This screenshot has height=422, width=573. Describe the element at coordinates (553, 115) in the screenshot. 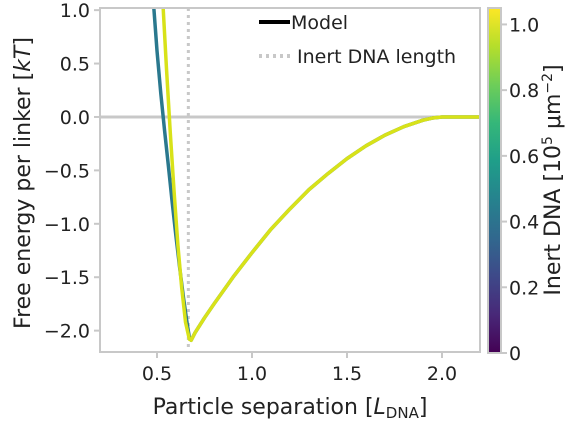

I see `colorbar-label-mid: μm` at that location.